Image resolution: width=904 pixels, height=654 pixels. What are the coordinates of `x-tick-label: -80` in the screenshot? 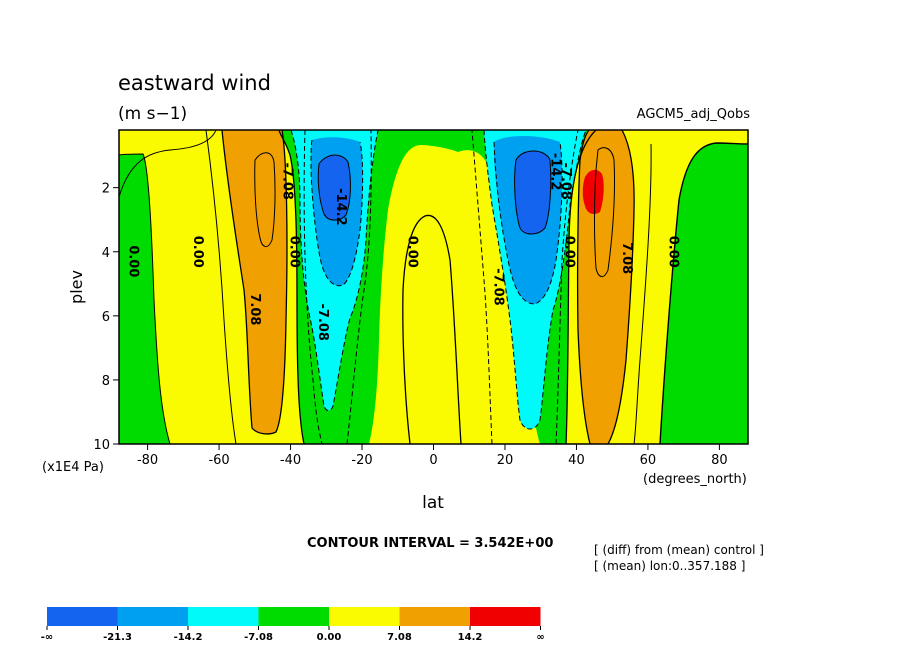 It's located at (147, 460).